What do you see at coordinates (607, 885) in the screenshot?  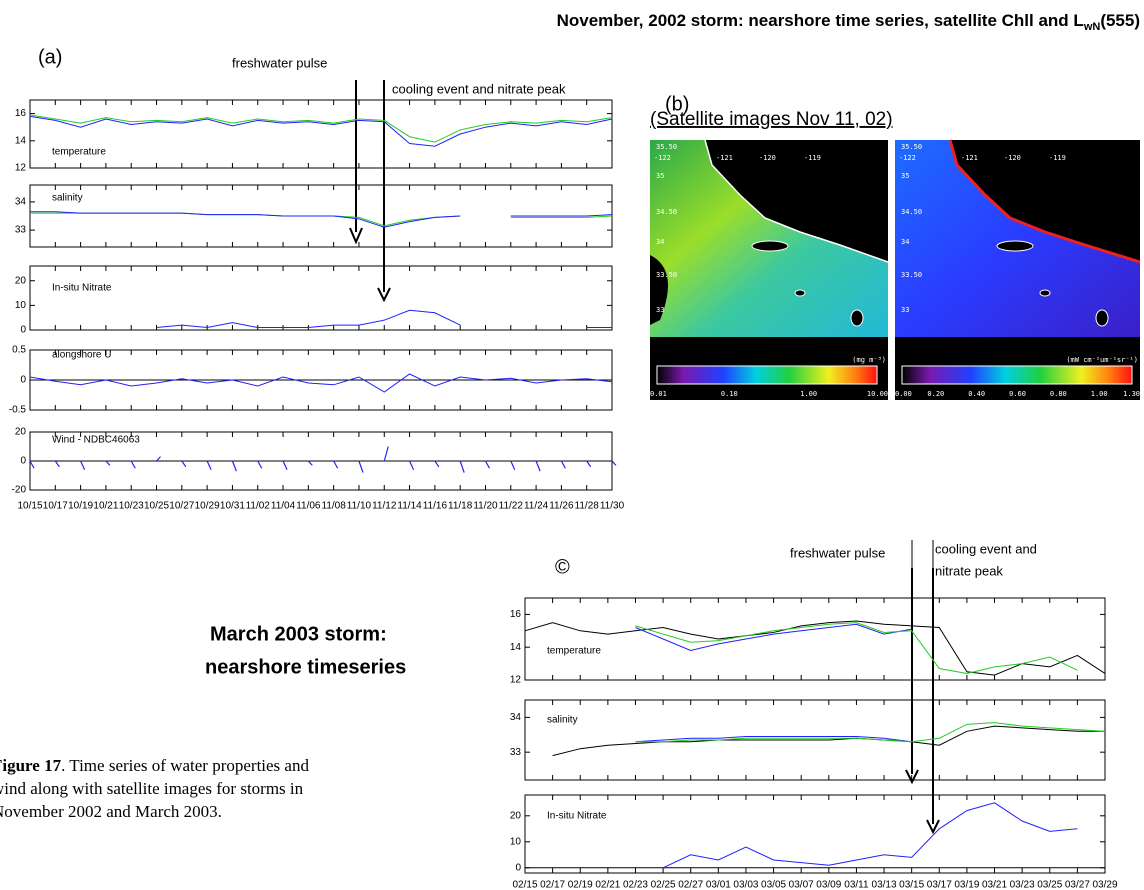 I see `x-tick-label: 02/21` at bounding box center [607, 885].